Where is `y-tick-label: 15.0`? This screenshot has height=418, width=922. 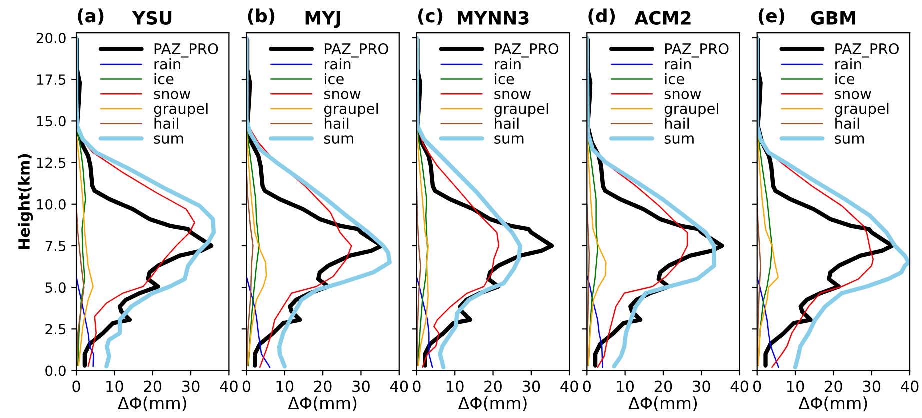 y-tick-label: 15.0 is located at coordinates (51, 121).